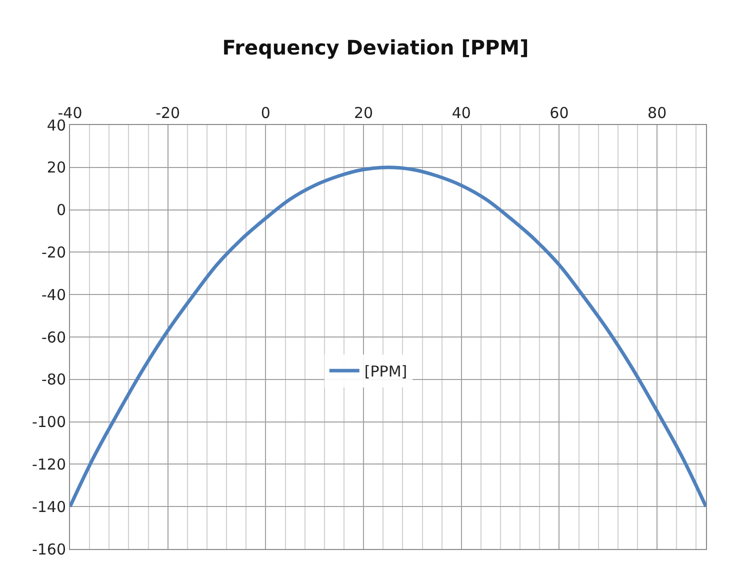 Image resolution: width=751 pixels, height=579 pixels. What do you see at coordinates (54, 379) in the screenshot?
I see `y-tick-label: -80` at bounding box center [54, 379].